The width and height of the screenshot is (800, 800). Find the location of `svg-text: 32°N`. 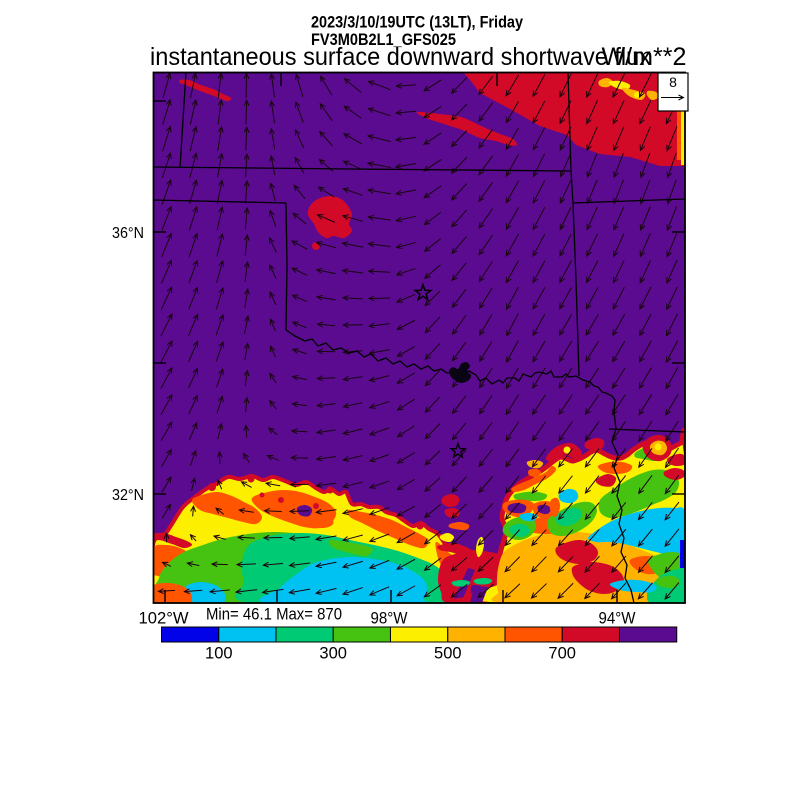

svg-text: 32°N is located at coordinates (128, 495).